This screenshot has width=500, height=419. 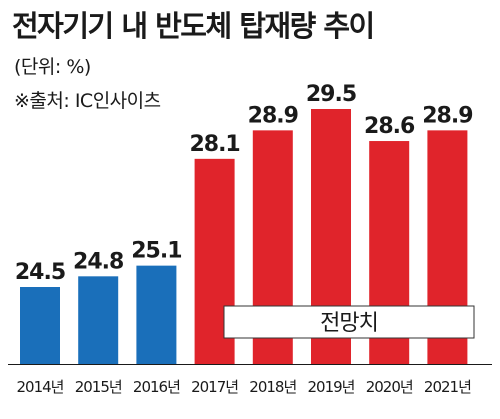 I want to click on x-tick-label: 2016년, so click(x=156, y=387).